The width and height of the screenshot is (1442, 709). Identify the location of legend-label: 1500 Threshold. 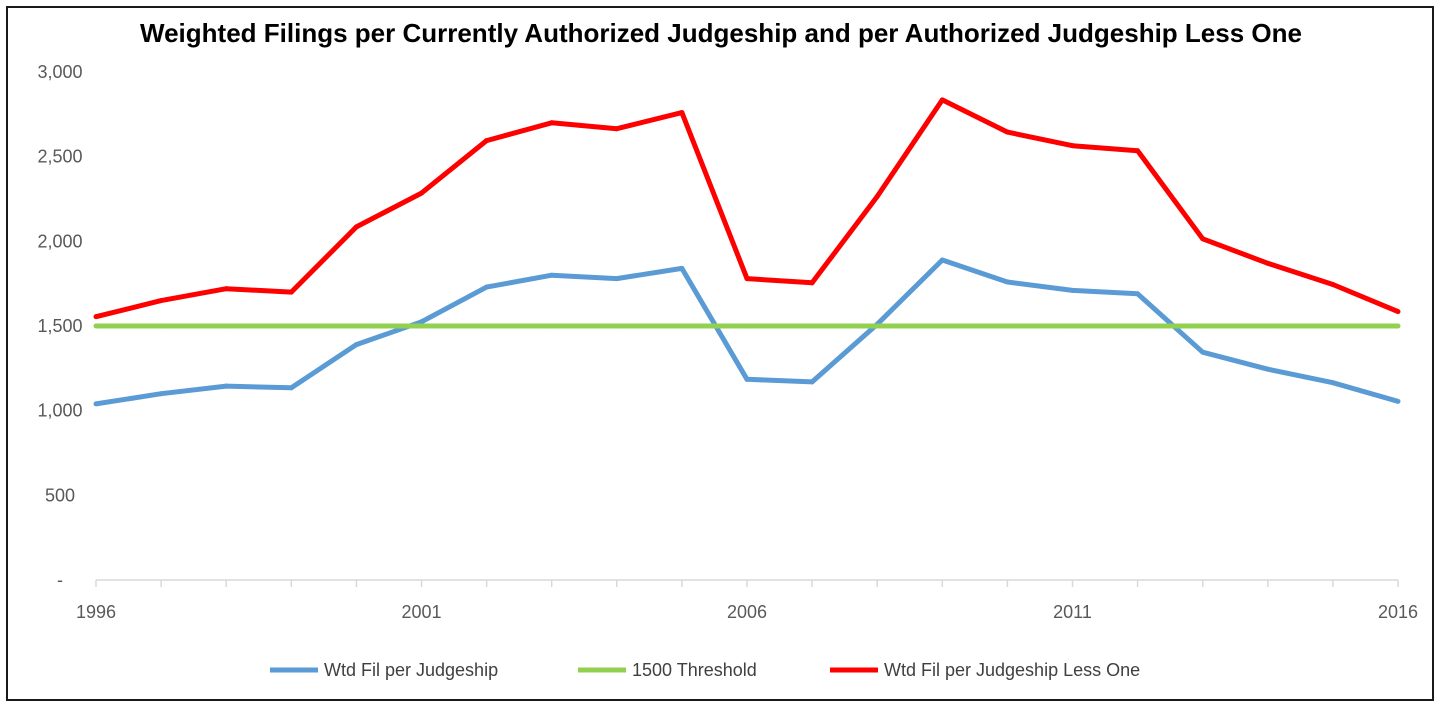
(694, 670).